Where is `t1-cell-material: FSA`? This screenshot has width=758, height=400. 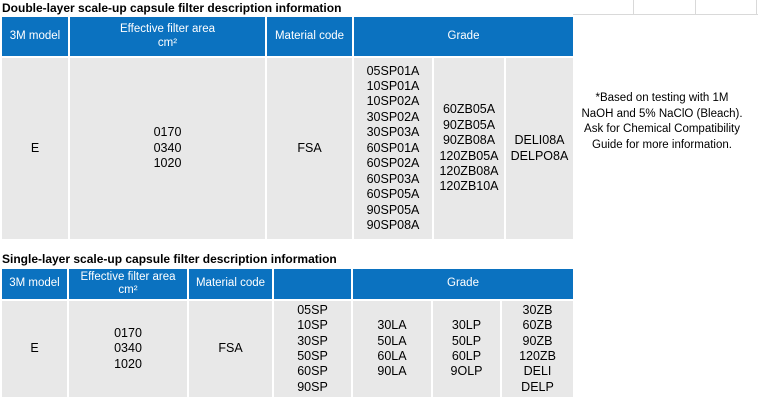
t1-cell-material: FSA is located at coordinates (309, 148).